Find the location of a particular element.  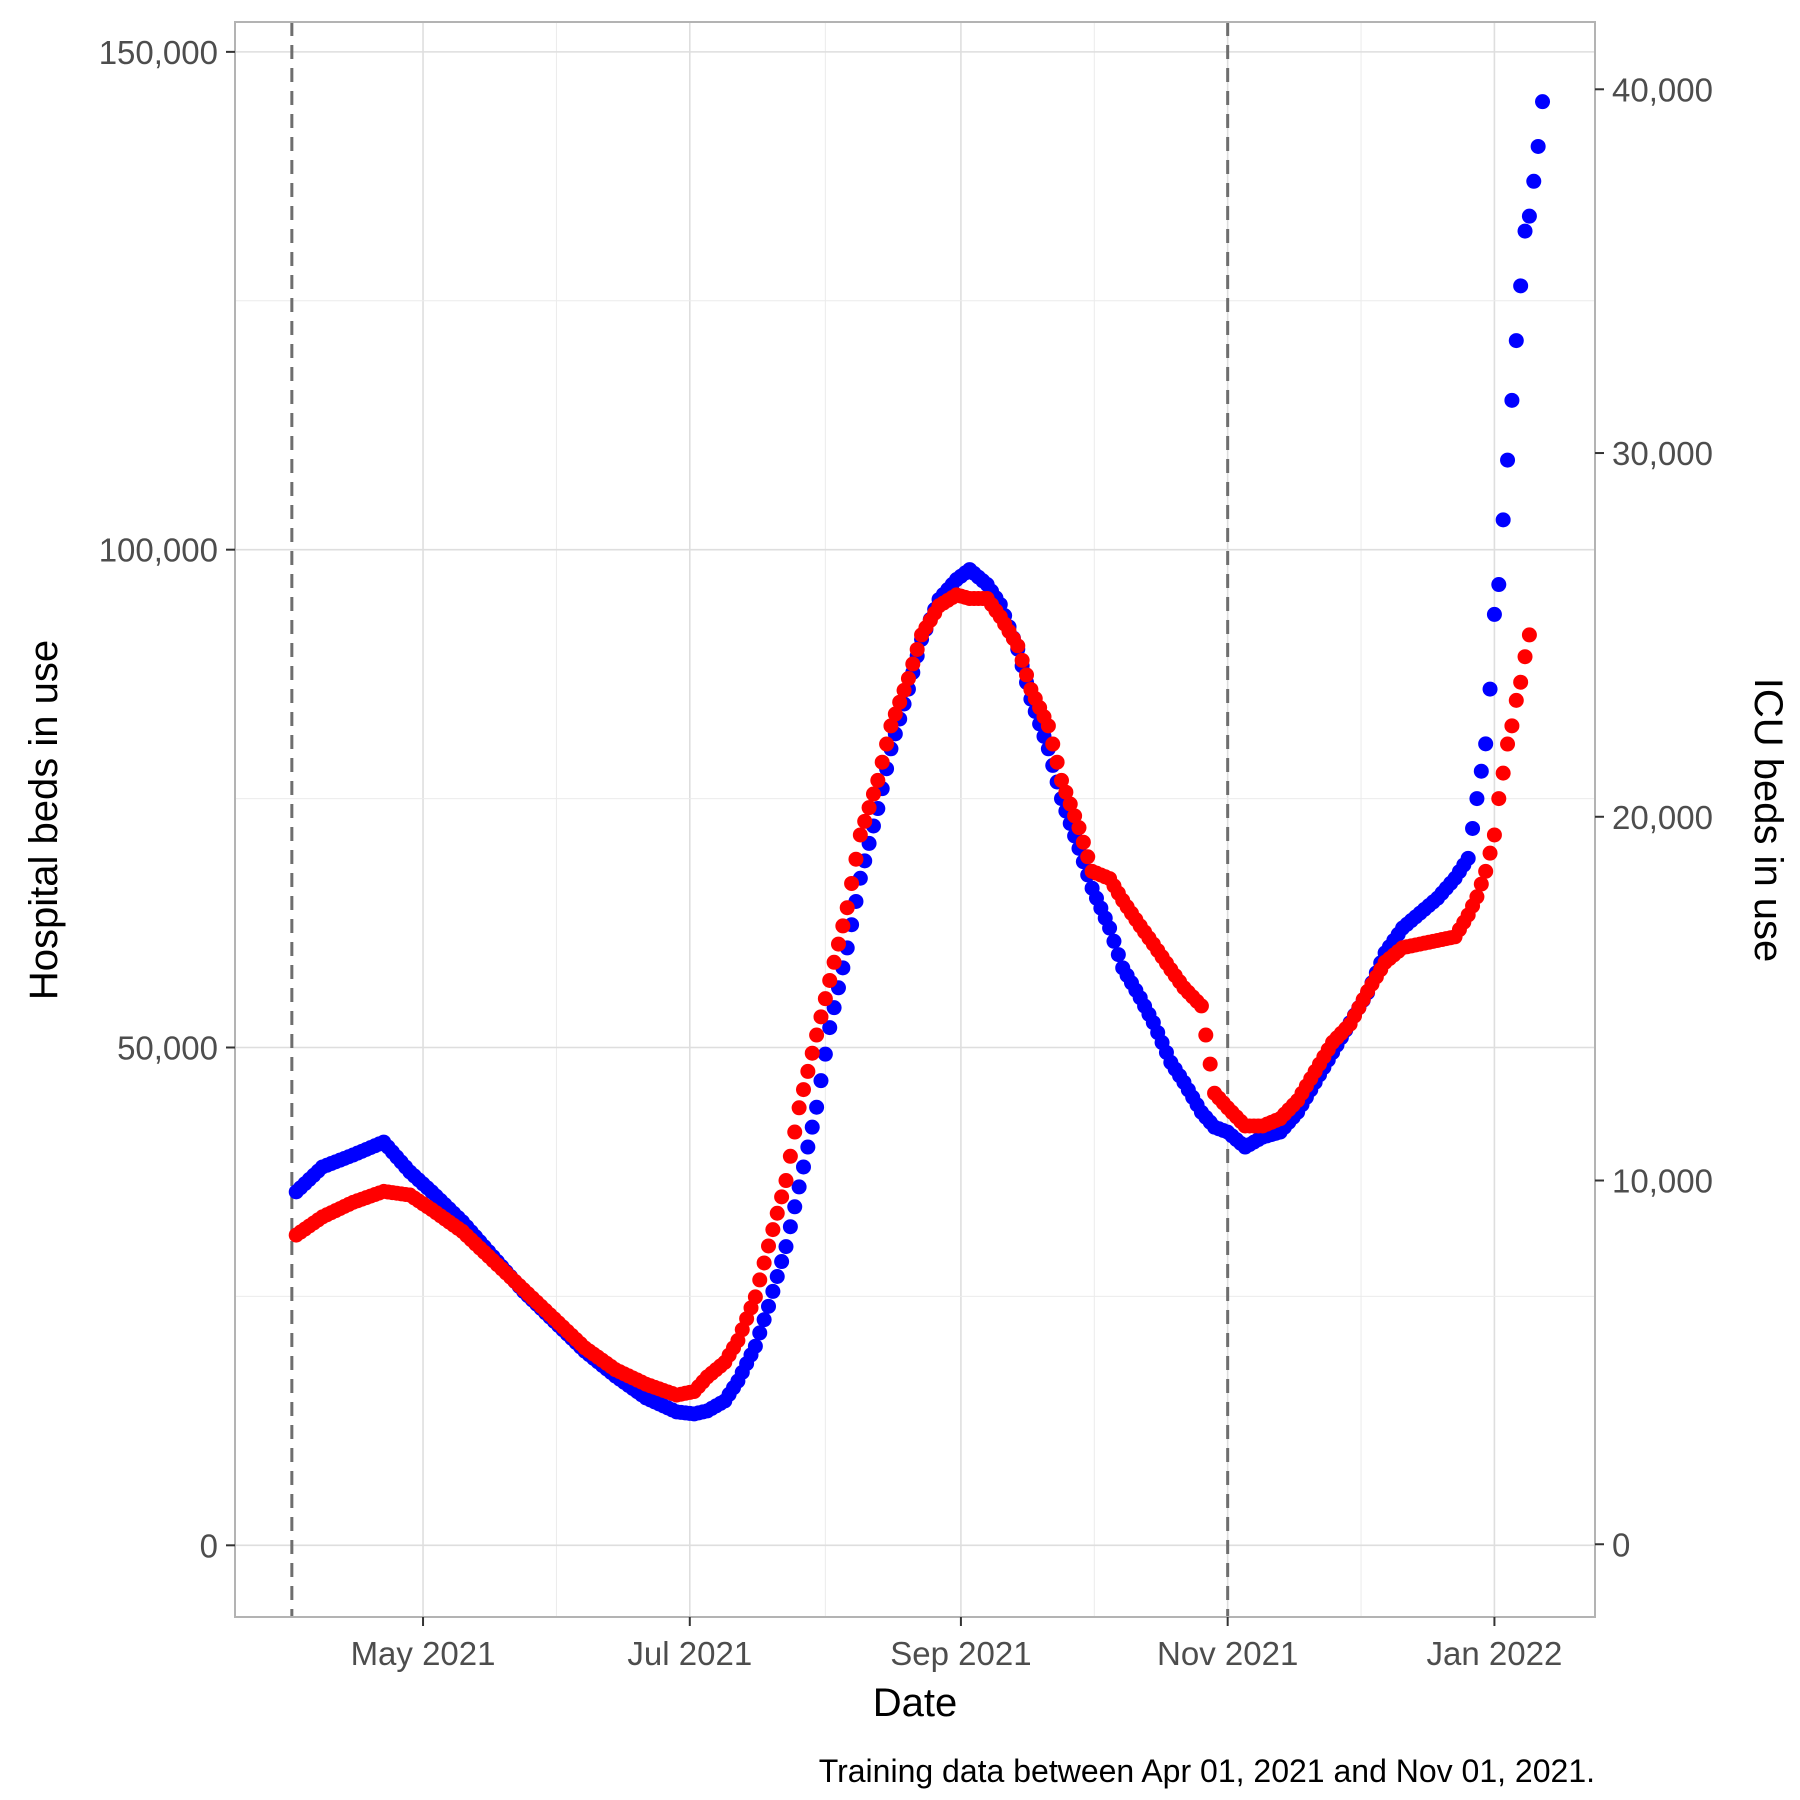

x-tick-label: May 2021 is located at coordinates (423, 1653).